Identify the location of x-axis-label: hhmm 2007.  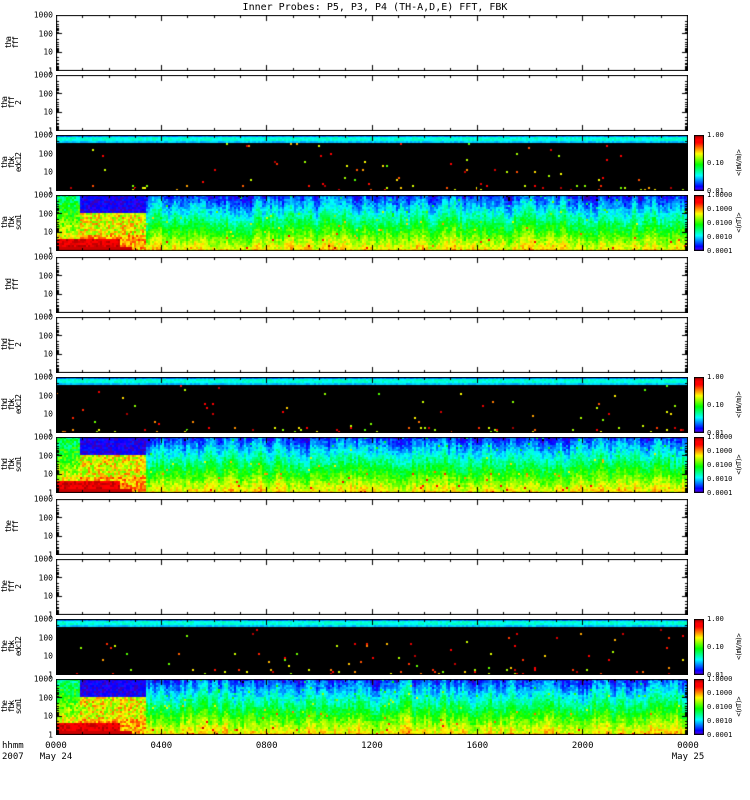
(13, 752).